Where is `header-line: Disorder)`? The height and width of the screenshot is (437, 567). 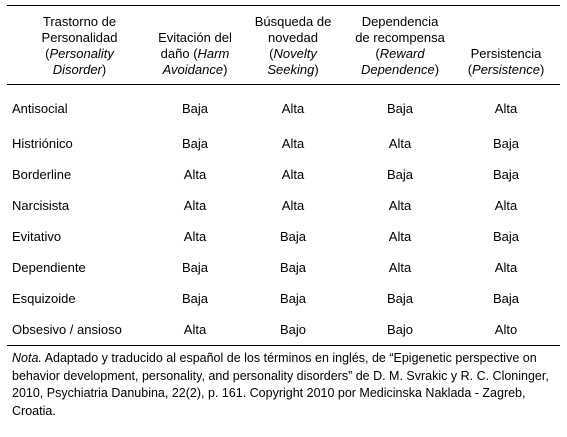
header-line: Disorder) is located at coordinates (79, 70).